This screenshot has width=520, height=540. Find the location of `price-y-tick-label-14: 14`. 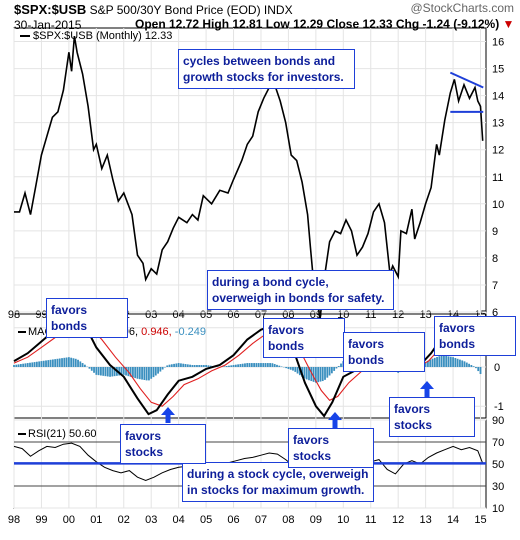

price-y-tick-label-14: 14 is located at coordinates (498, 97).